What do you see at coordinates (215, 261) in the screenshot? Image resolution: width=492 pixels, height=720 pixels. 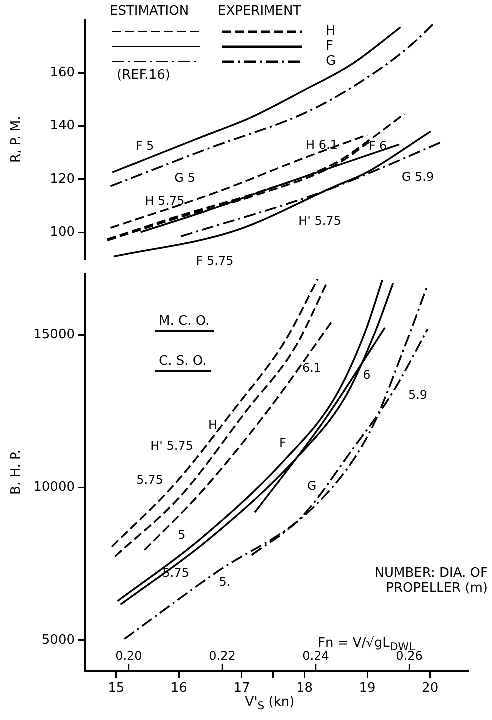 I see `annotation: F 5.75` at bounding box center [215, 261].